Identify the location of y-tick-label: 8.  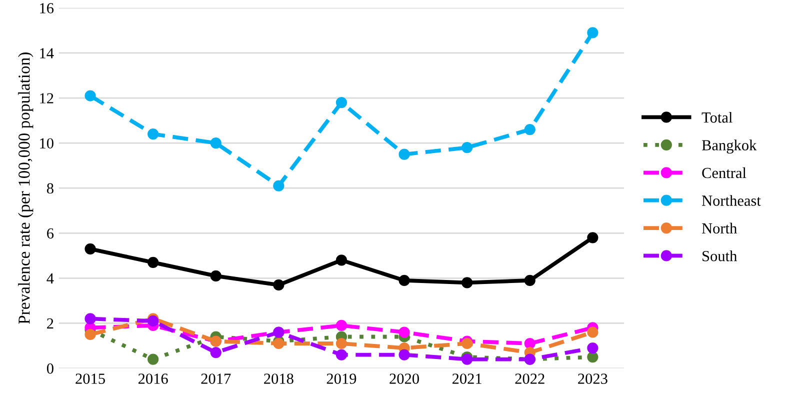
(50, 188).